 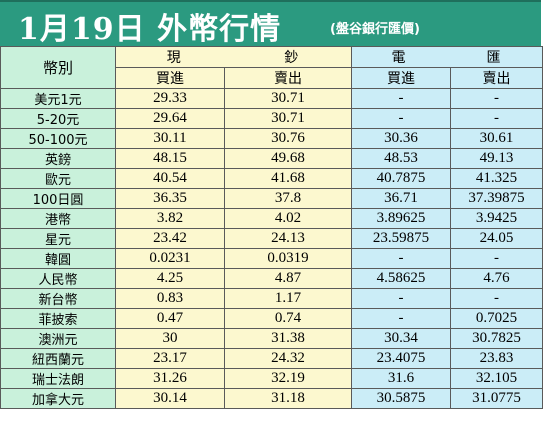 I want to click on currency-name: 菲披索, so click(x=58, y=318).